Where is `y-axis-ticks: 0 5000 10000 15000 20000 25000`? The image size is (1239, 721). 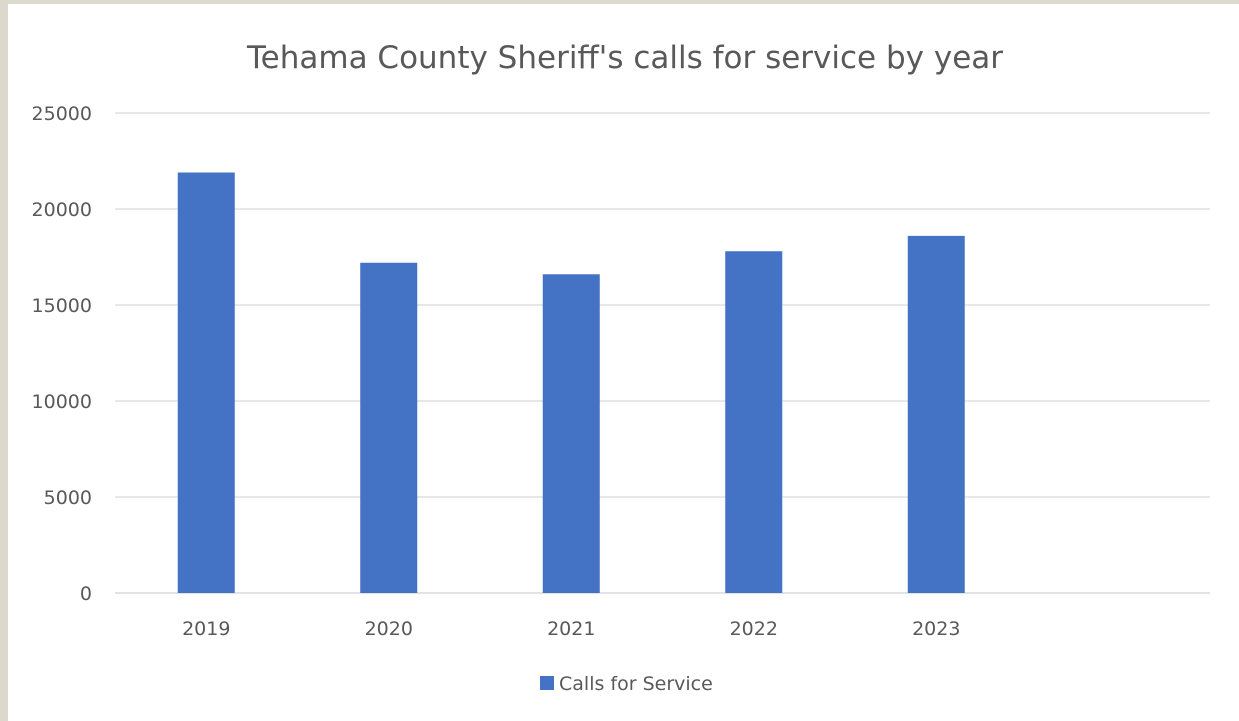
y-axis-ticks: 0 5000 10000 15000 20000 25000 is located at coordinates (62, 354).